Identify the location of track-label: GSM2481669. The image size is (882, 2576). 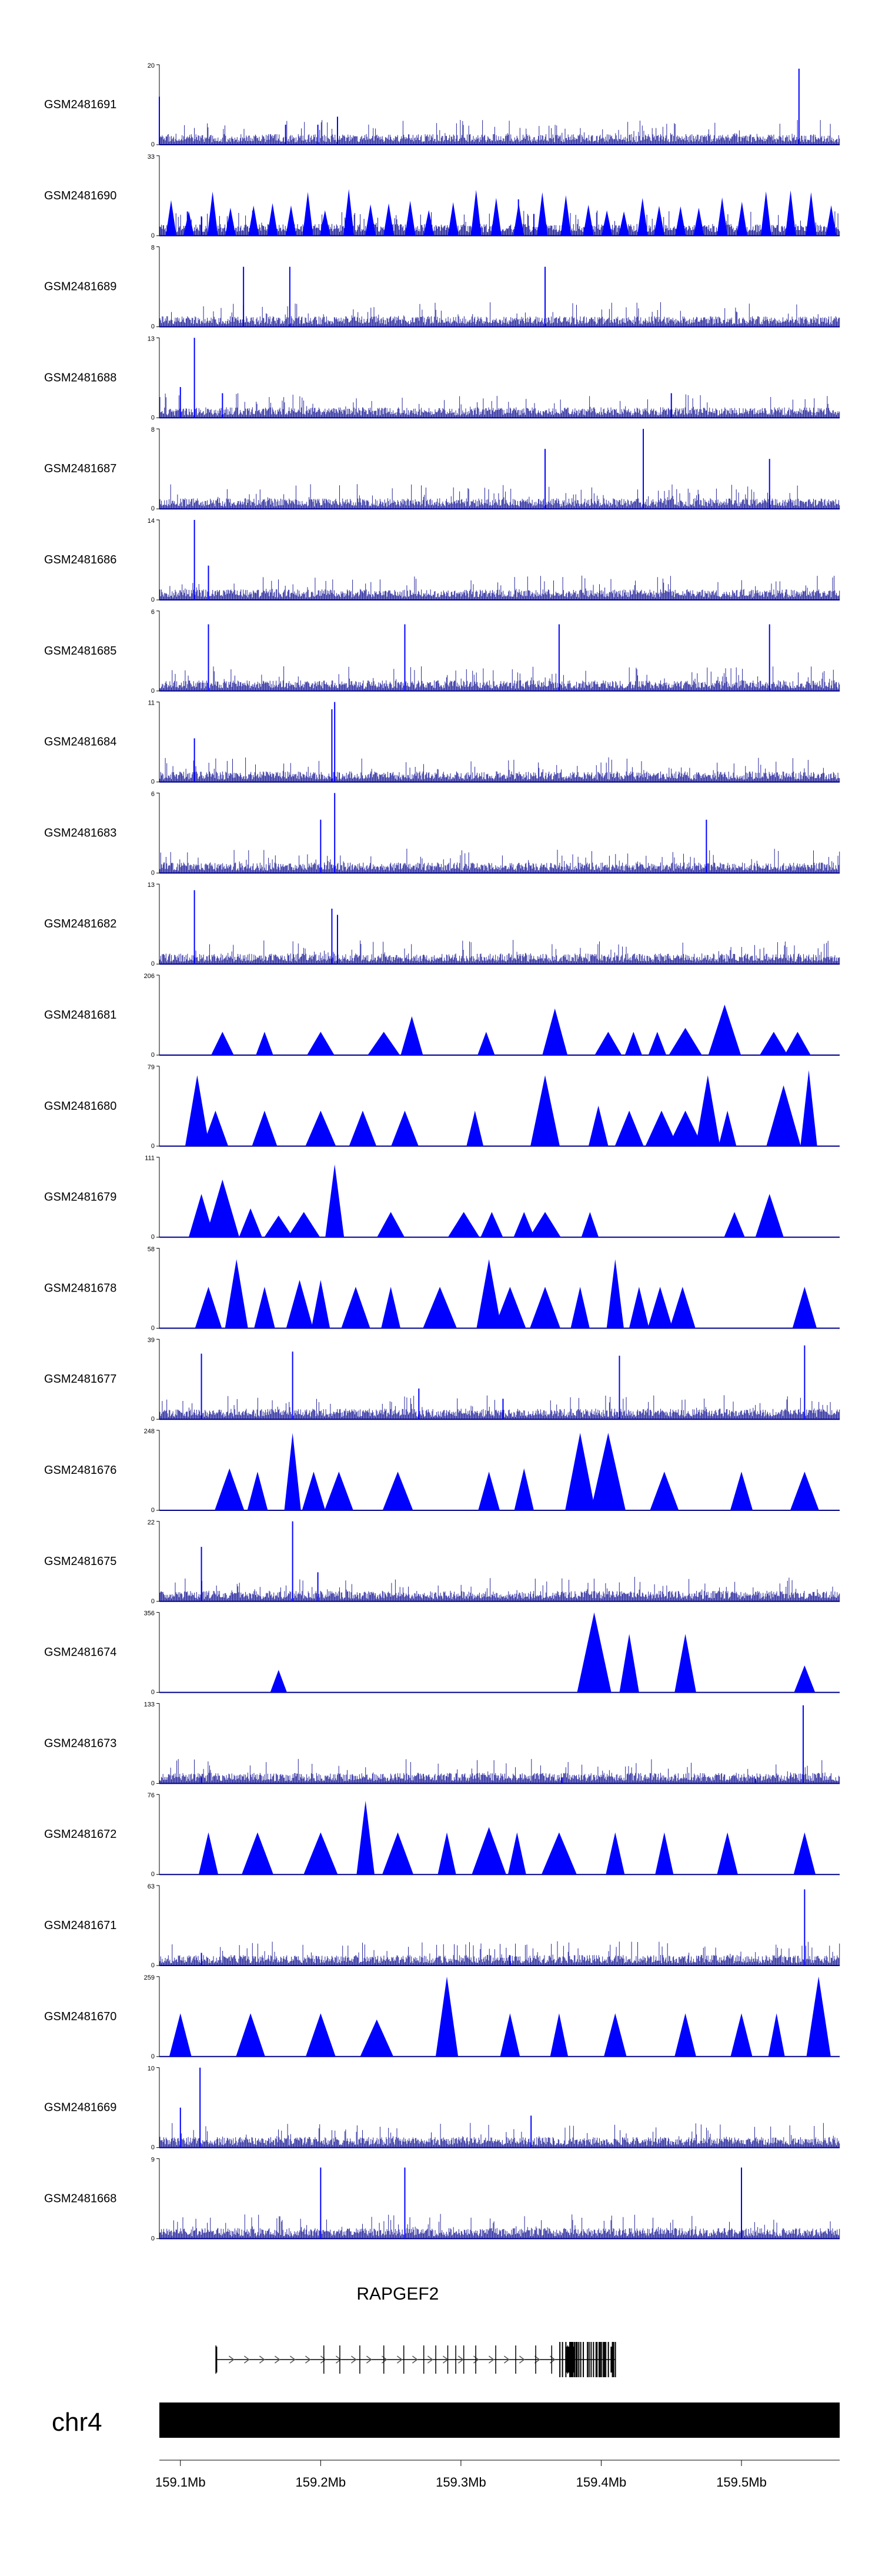
(80, 2107).